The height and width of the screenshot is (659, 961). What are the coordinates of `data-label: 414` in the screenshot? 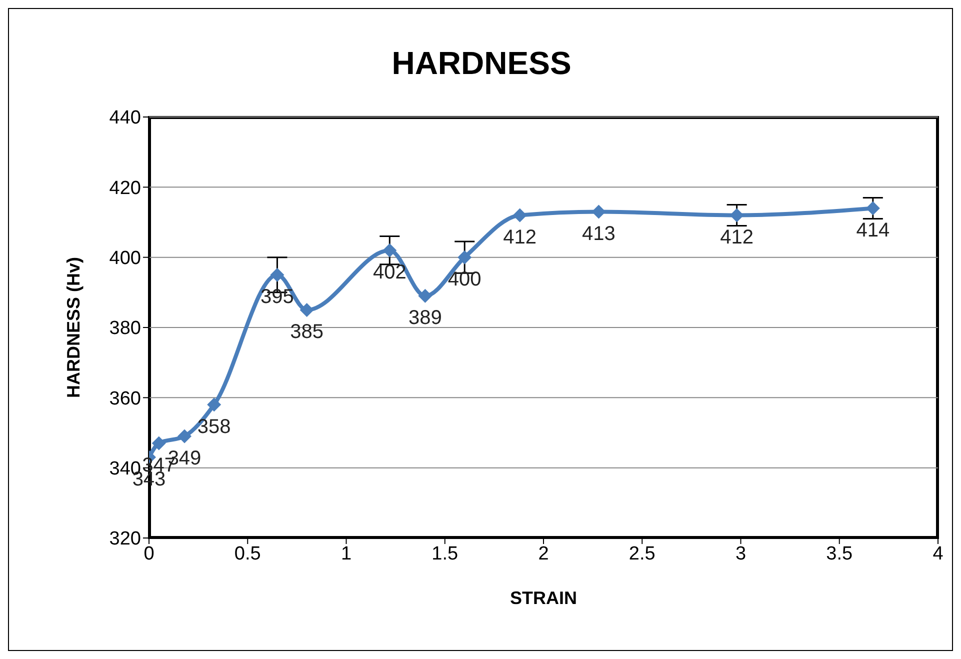 It's located at (873, 230).